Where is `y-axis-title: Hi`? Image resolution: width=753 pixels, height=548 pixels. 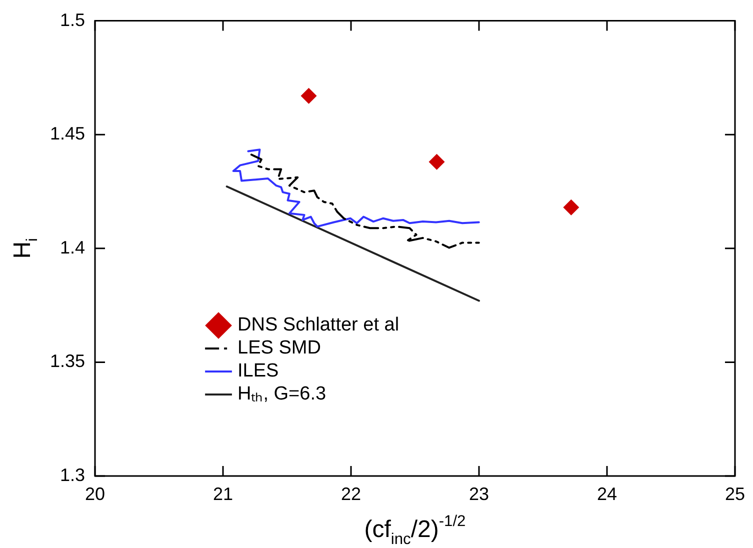 y-axis-title: Hi is located at coordinates (25, 248).